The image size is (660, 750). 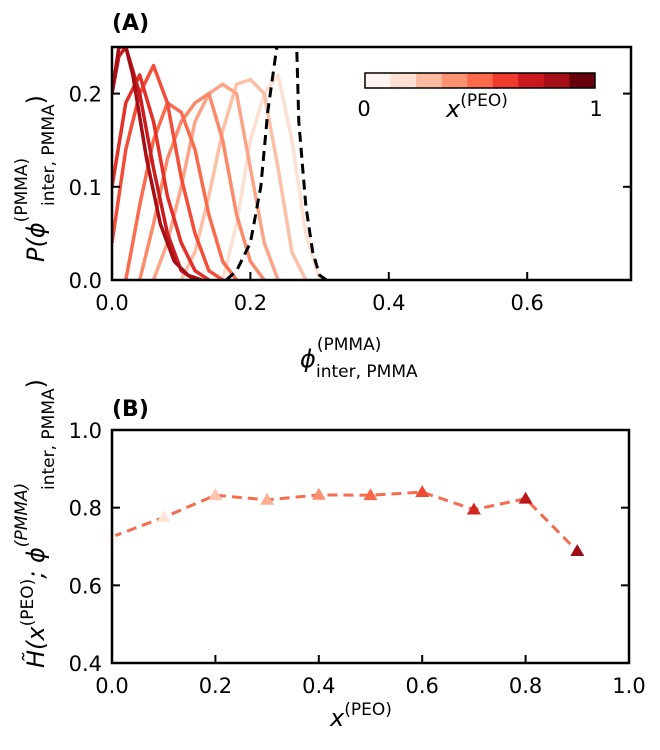 I want to click on colorbar-max-label: 1, so click(x=595, y=109).